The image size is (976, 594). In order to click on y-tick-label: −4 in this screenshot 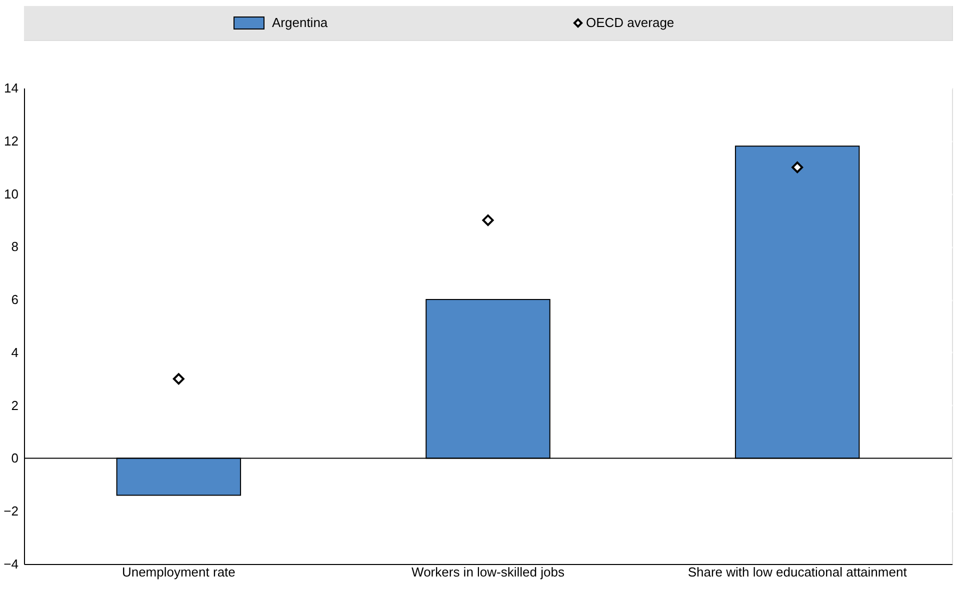, I will do `click(11, 564)`.